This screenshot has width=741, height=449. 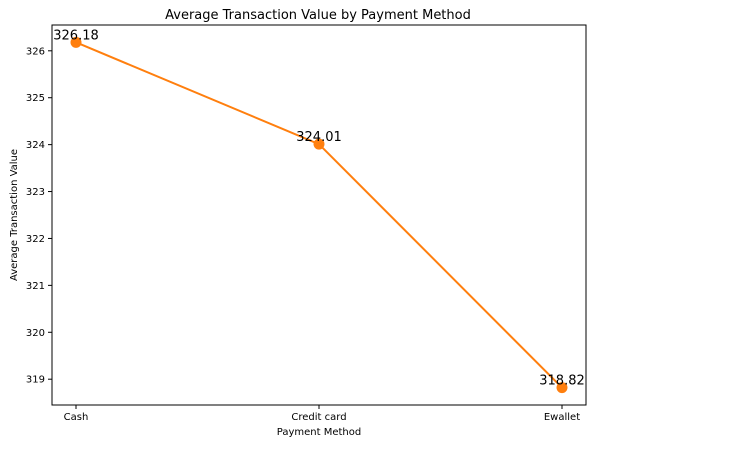 I want to click on data-label: 326.18, so click(x=76, y=35).